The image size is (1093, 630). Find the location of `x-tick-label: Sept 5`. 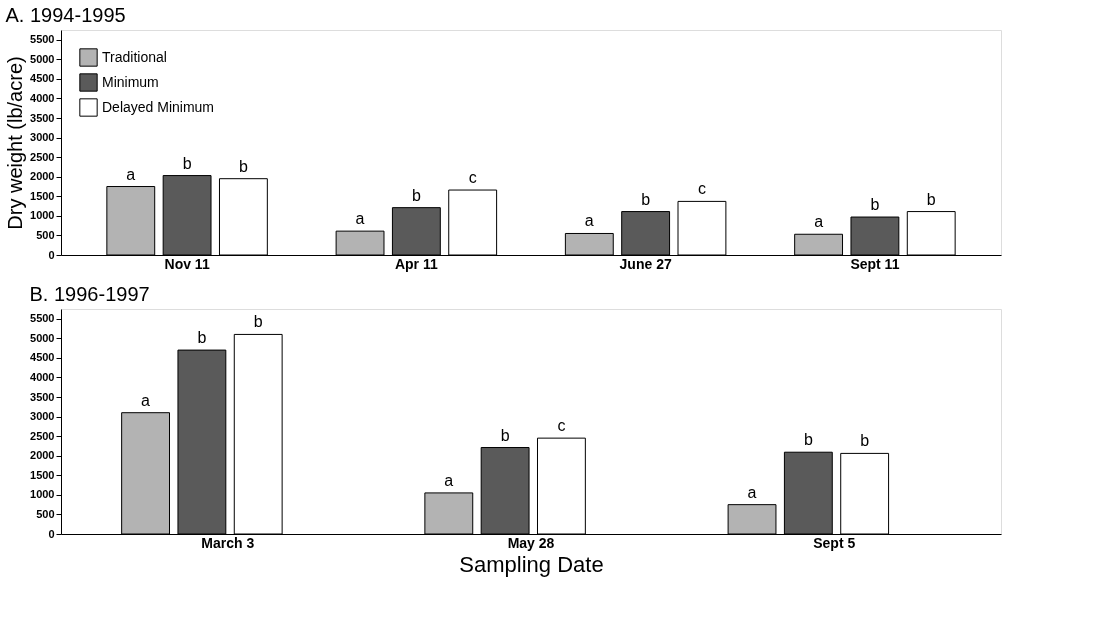

x-tick-label: Sept 5 is located at coordinates (834, 542).